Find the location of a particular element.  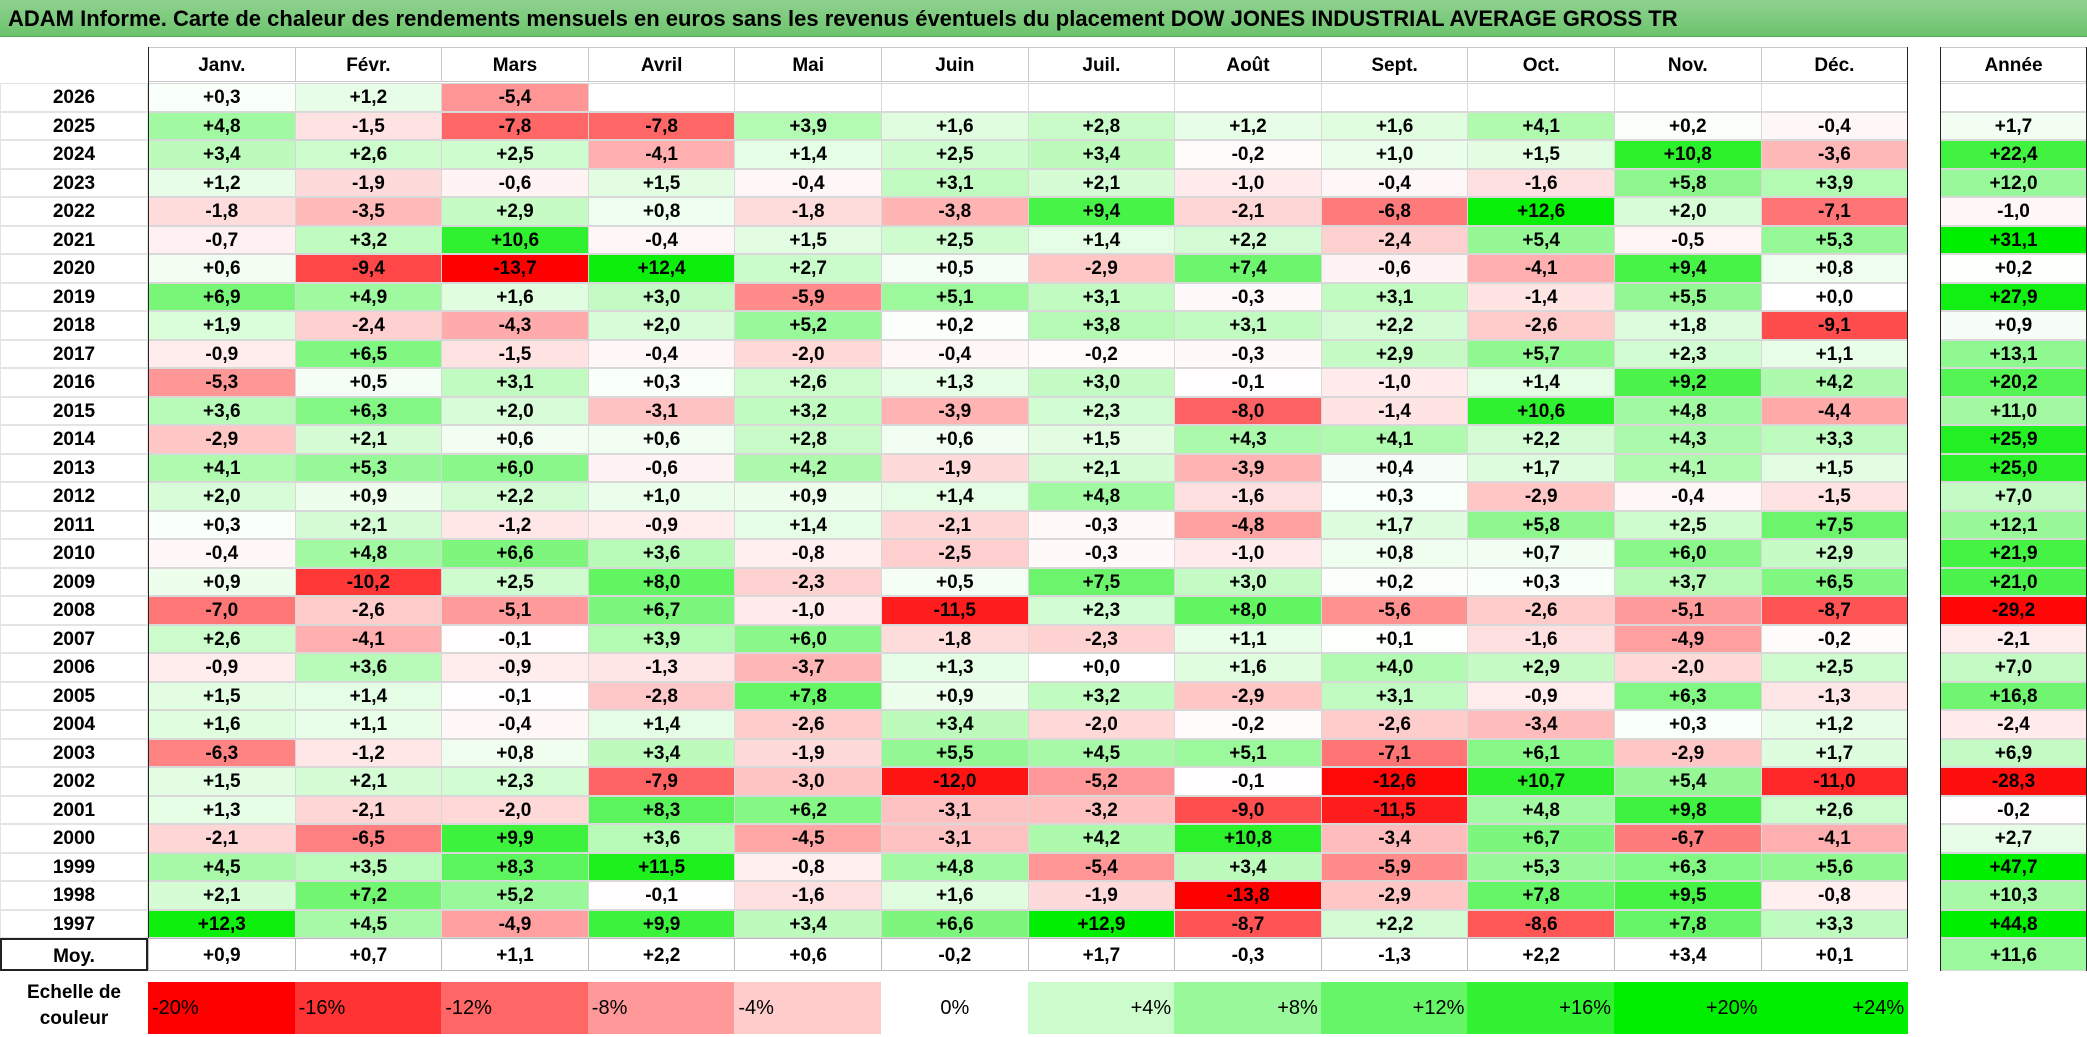

heatmap-cell: +4,5 is located at coordinates (1101, 752).